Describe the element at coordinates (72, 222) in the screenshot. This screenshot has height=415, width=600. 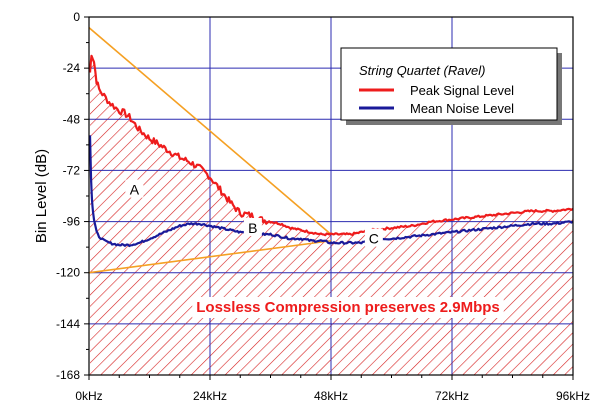
I see `y-tick-label: -96` at that location.